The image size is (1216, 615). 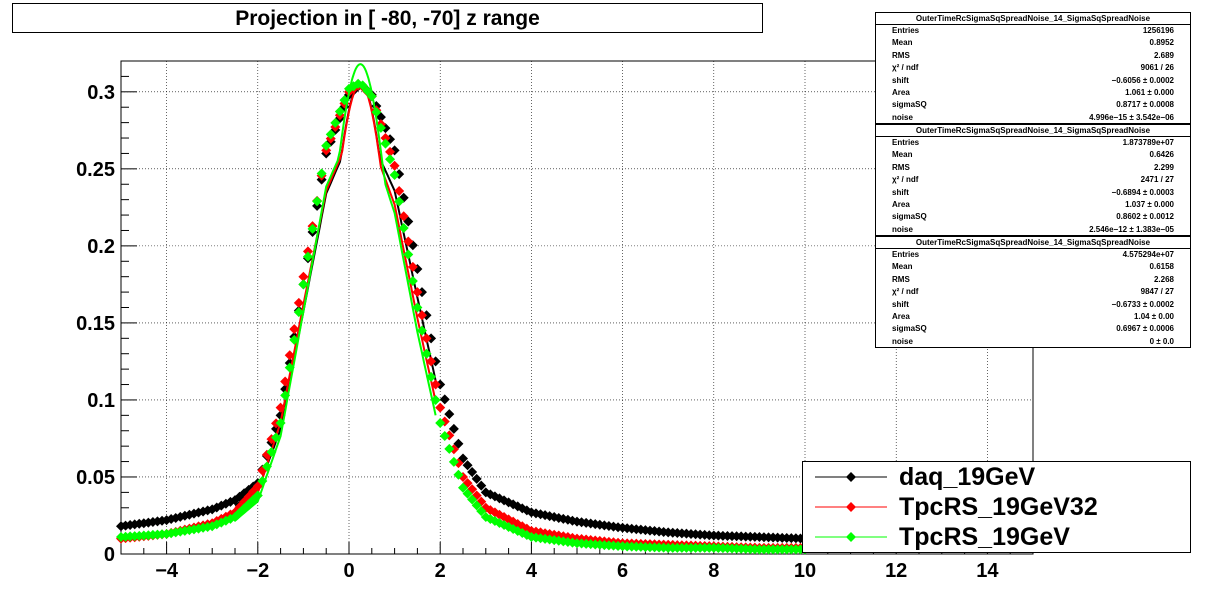 What do you see at coordinates (1145, 105) in the screenshot?
I see `stats-value: 0.8717 ± 0.0008` at bounding box center [1145, 105].